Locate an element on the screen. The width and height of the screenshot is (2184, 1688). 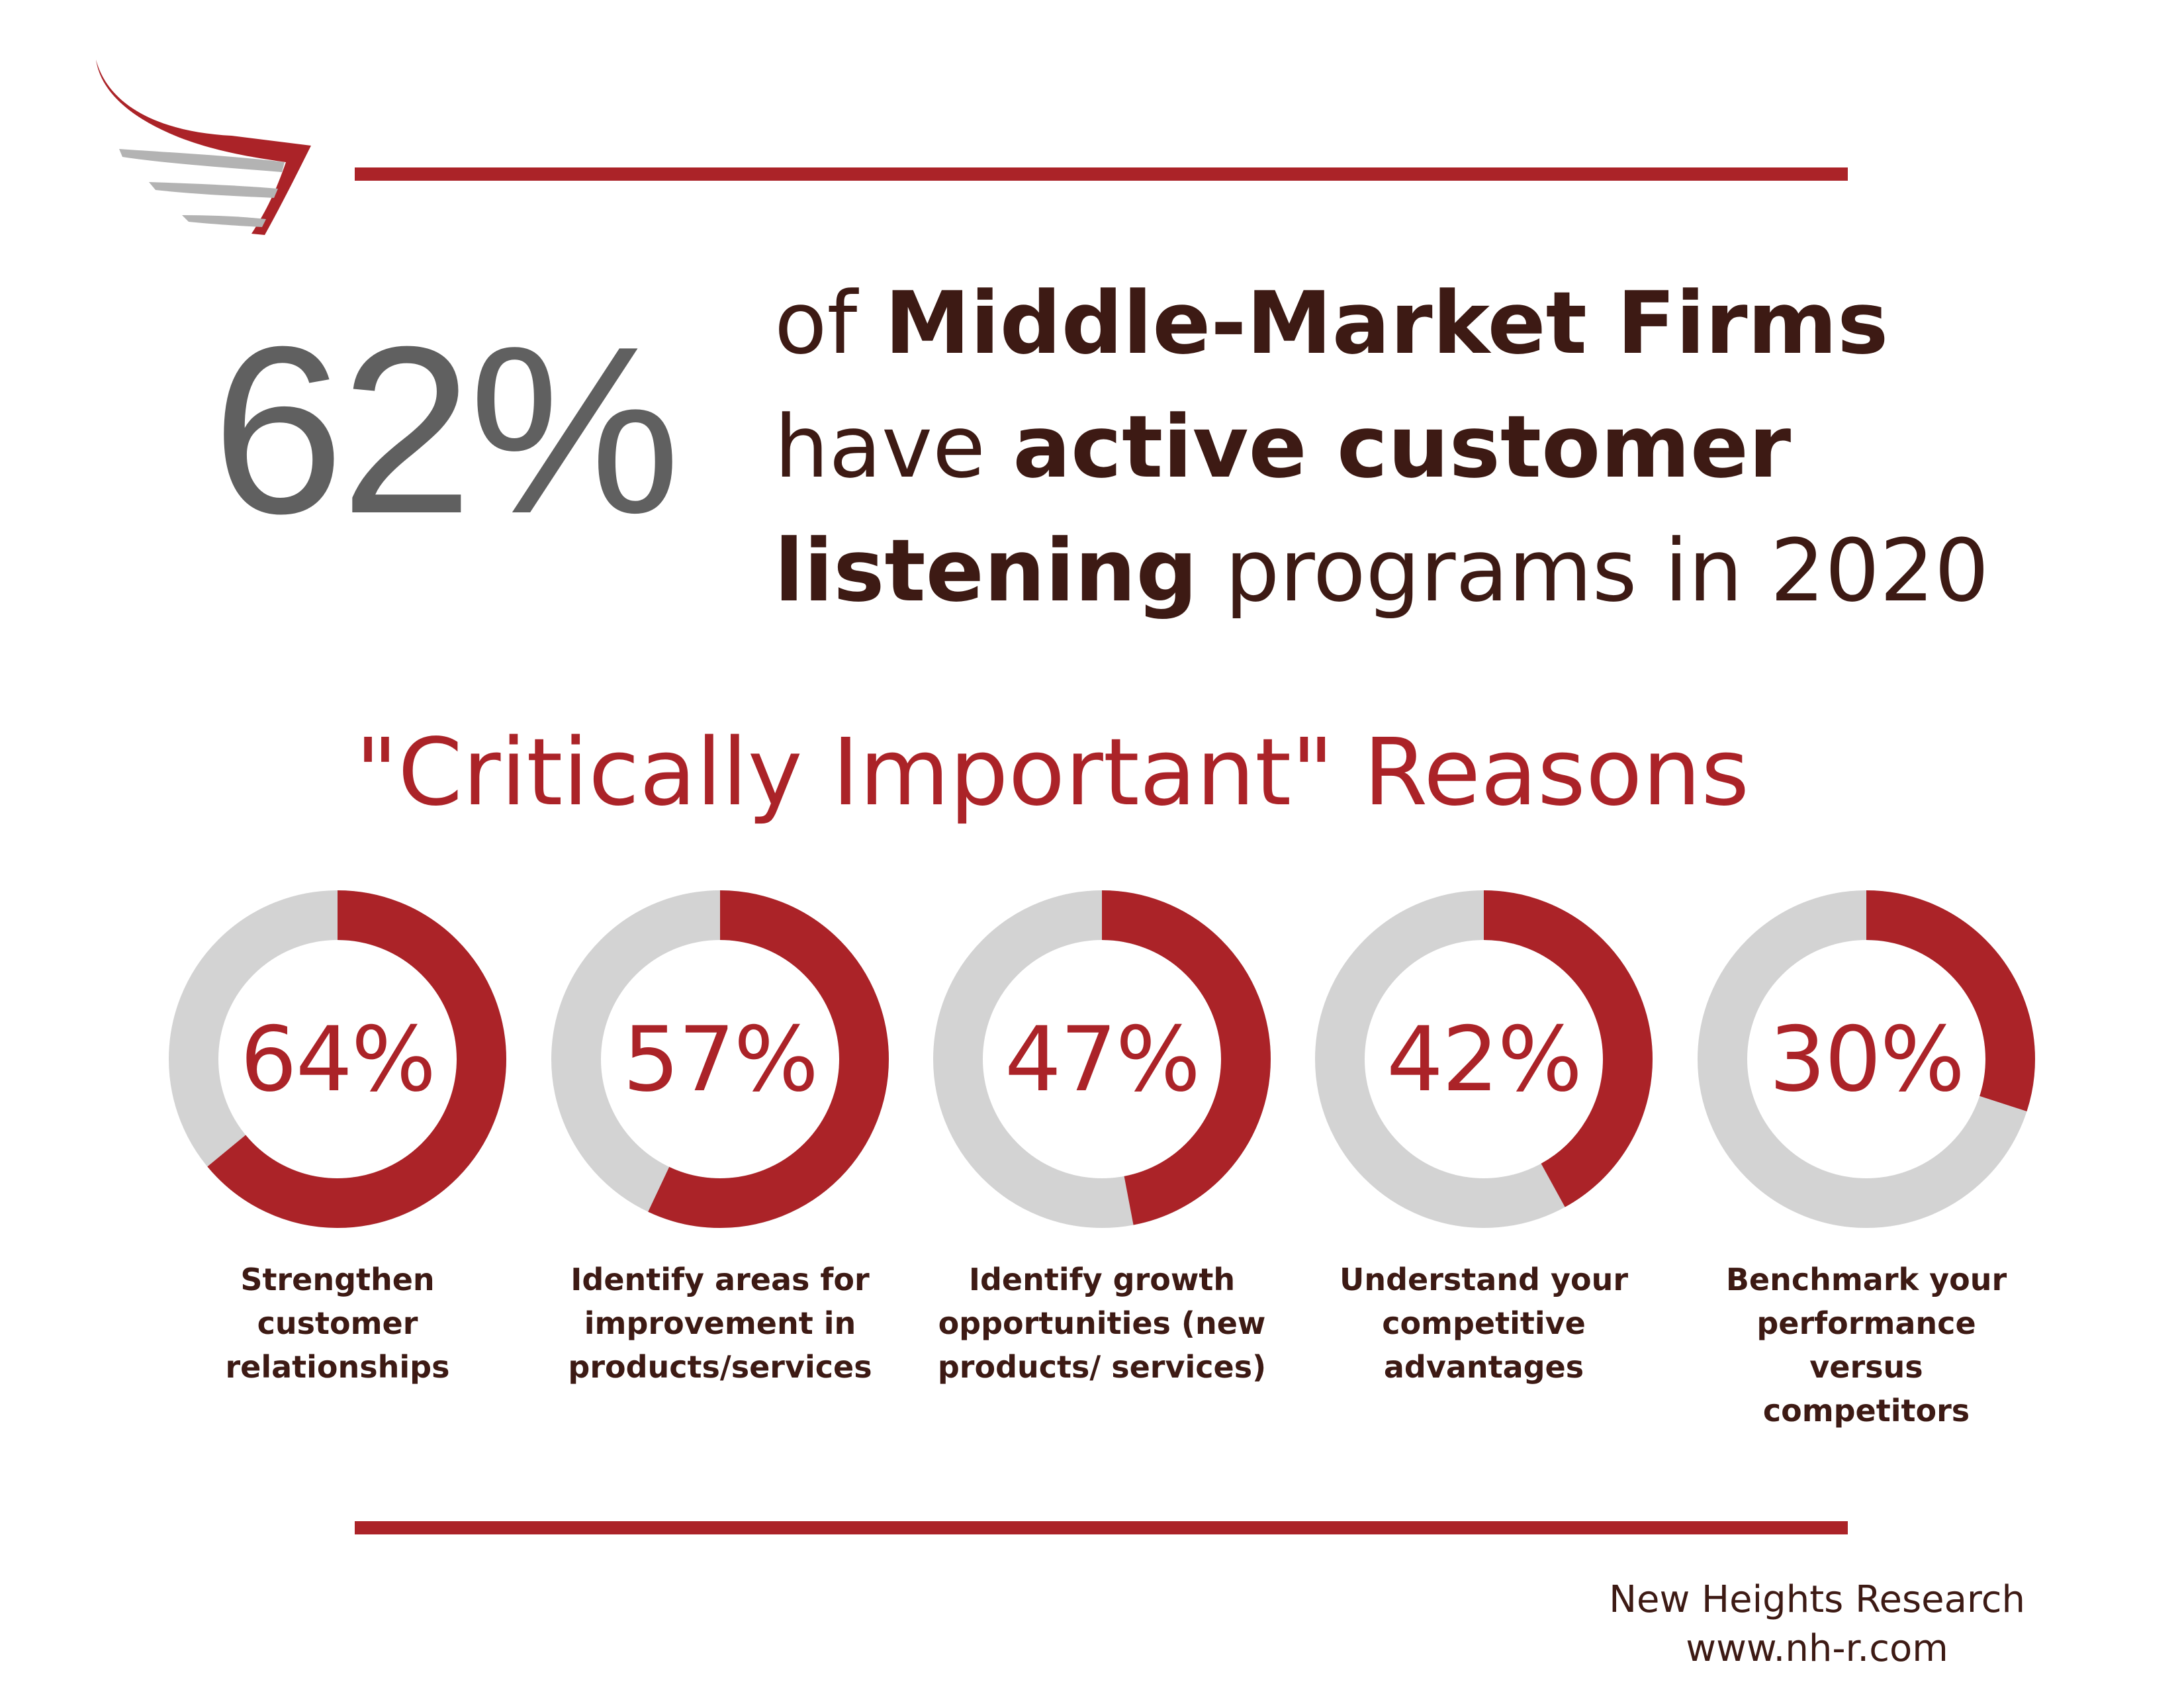
hero-line-1-bold: Middle-Market Firms is located at coordinates (1386, 323).